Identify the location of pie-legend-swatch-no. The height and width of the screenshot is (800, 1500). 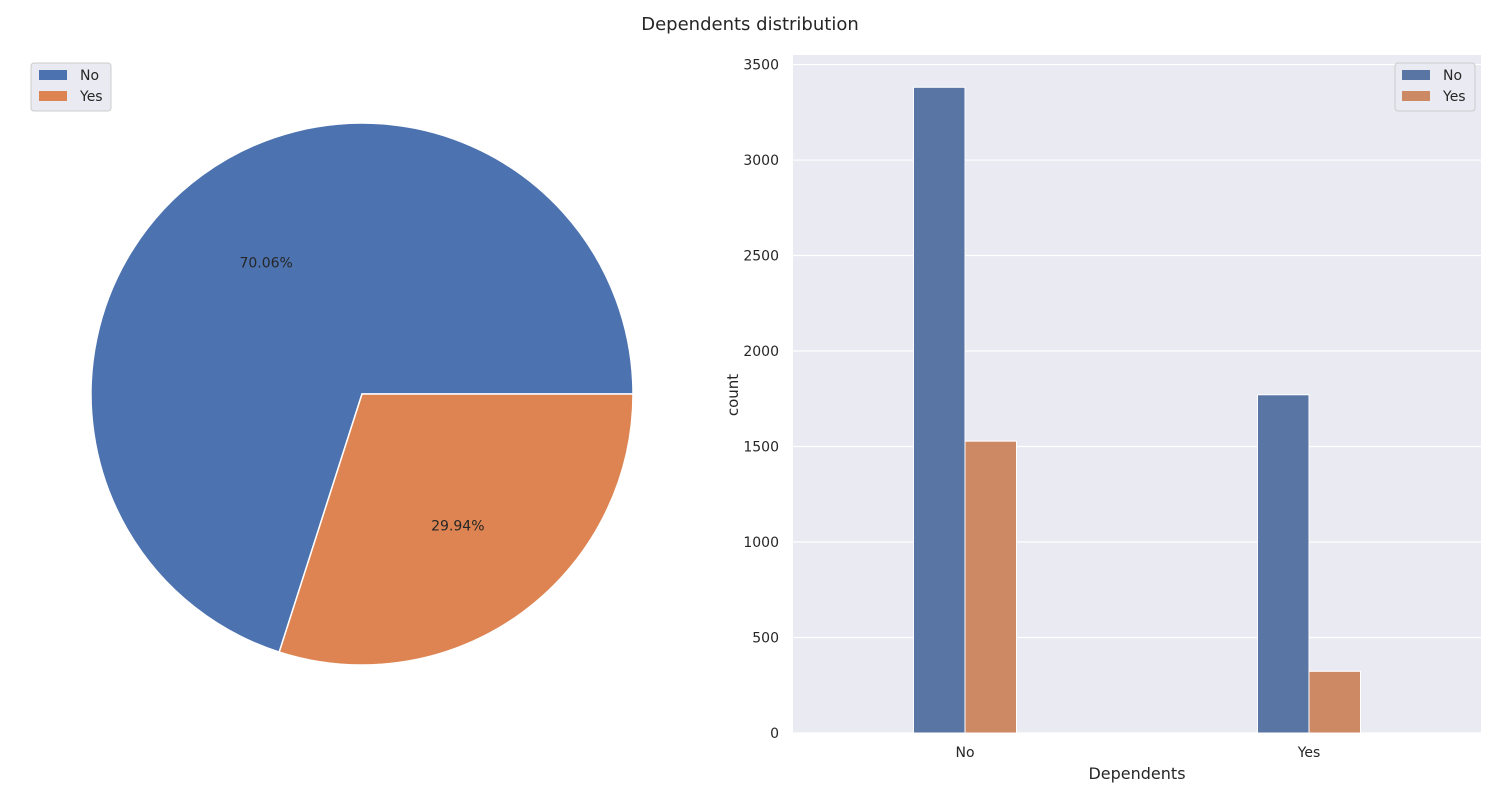
(53, 75).